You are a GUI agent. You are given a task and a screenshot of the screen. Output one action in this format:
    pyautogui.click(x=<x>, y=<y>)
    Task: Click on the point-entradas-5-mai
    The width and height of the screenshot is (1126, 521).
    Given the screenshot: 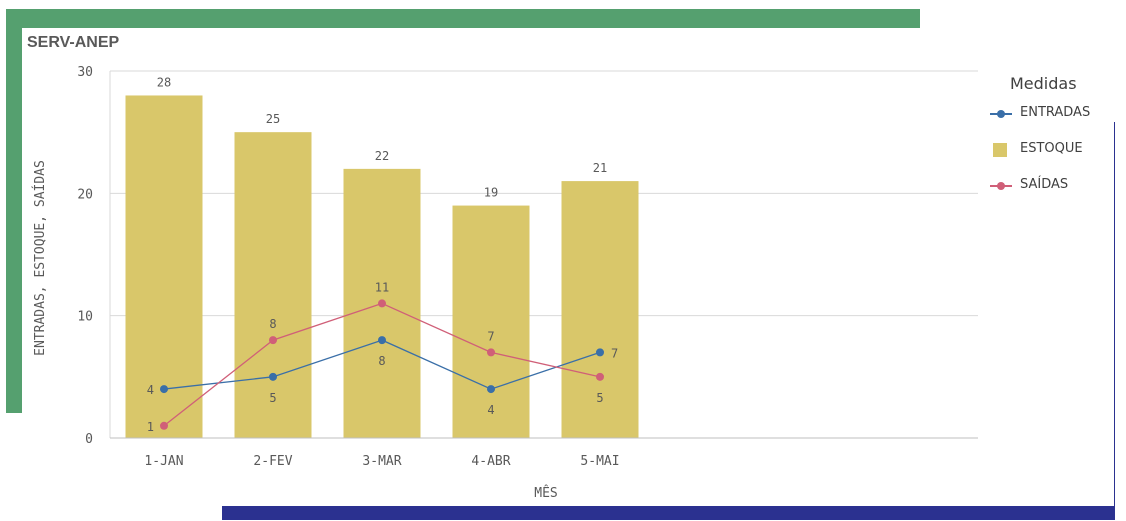 What is the action you would take?
    pyautogui.click(x=600, y=352)
    